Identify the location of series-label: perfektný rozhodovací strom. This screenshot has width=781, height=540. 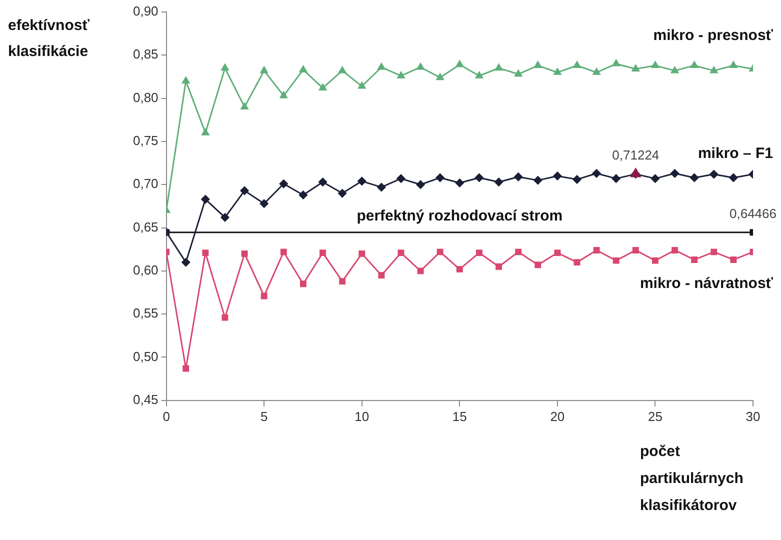
(459, 216).